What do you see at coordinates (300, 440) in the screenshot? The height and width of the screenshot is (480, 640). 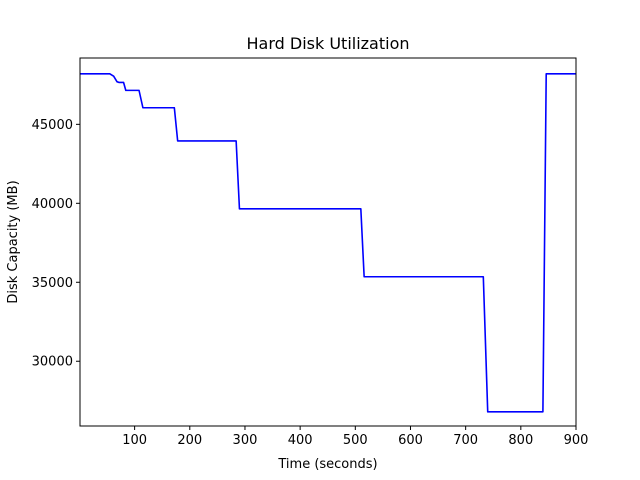 I see `x-tick-label: 400` at bounding box center [300, 440].